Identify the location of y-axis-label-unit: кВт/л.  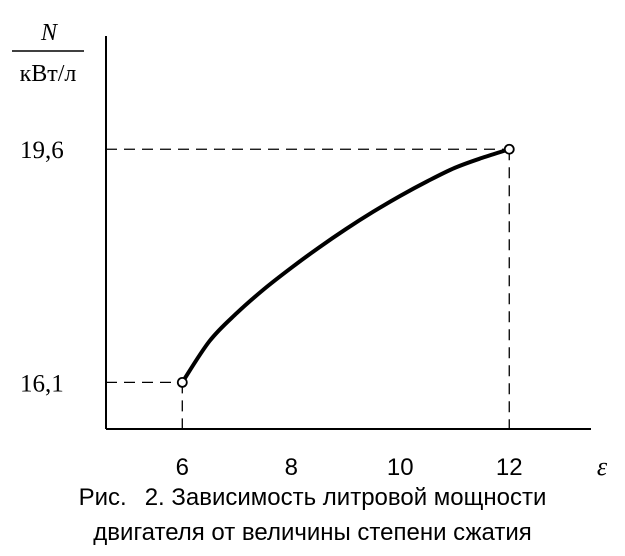
(48, 74).